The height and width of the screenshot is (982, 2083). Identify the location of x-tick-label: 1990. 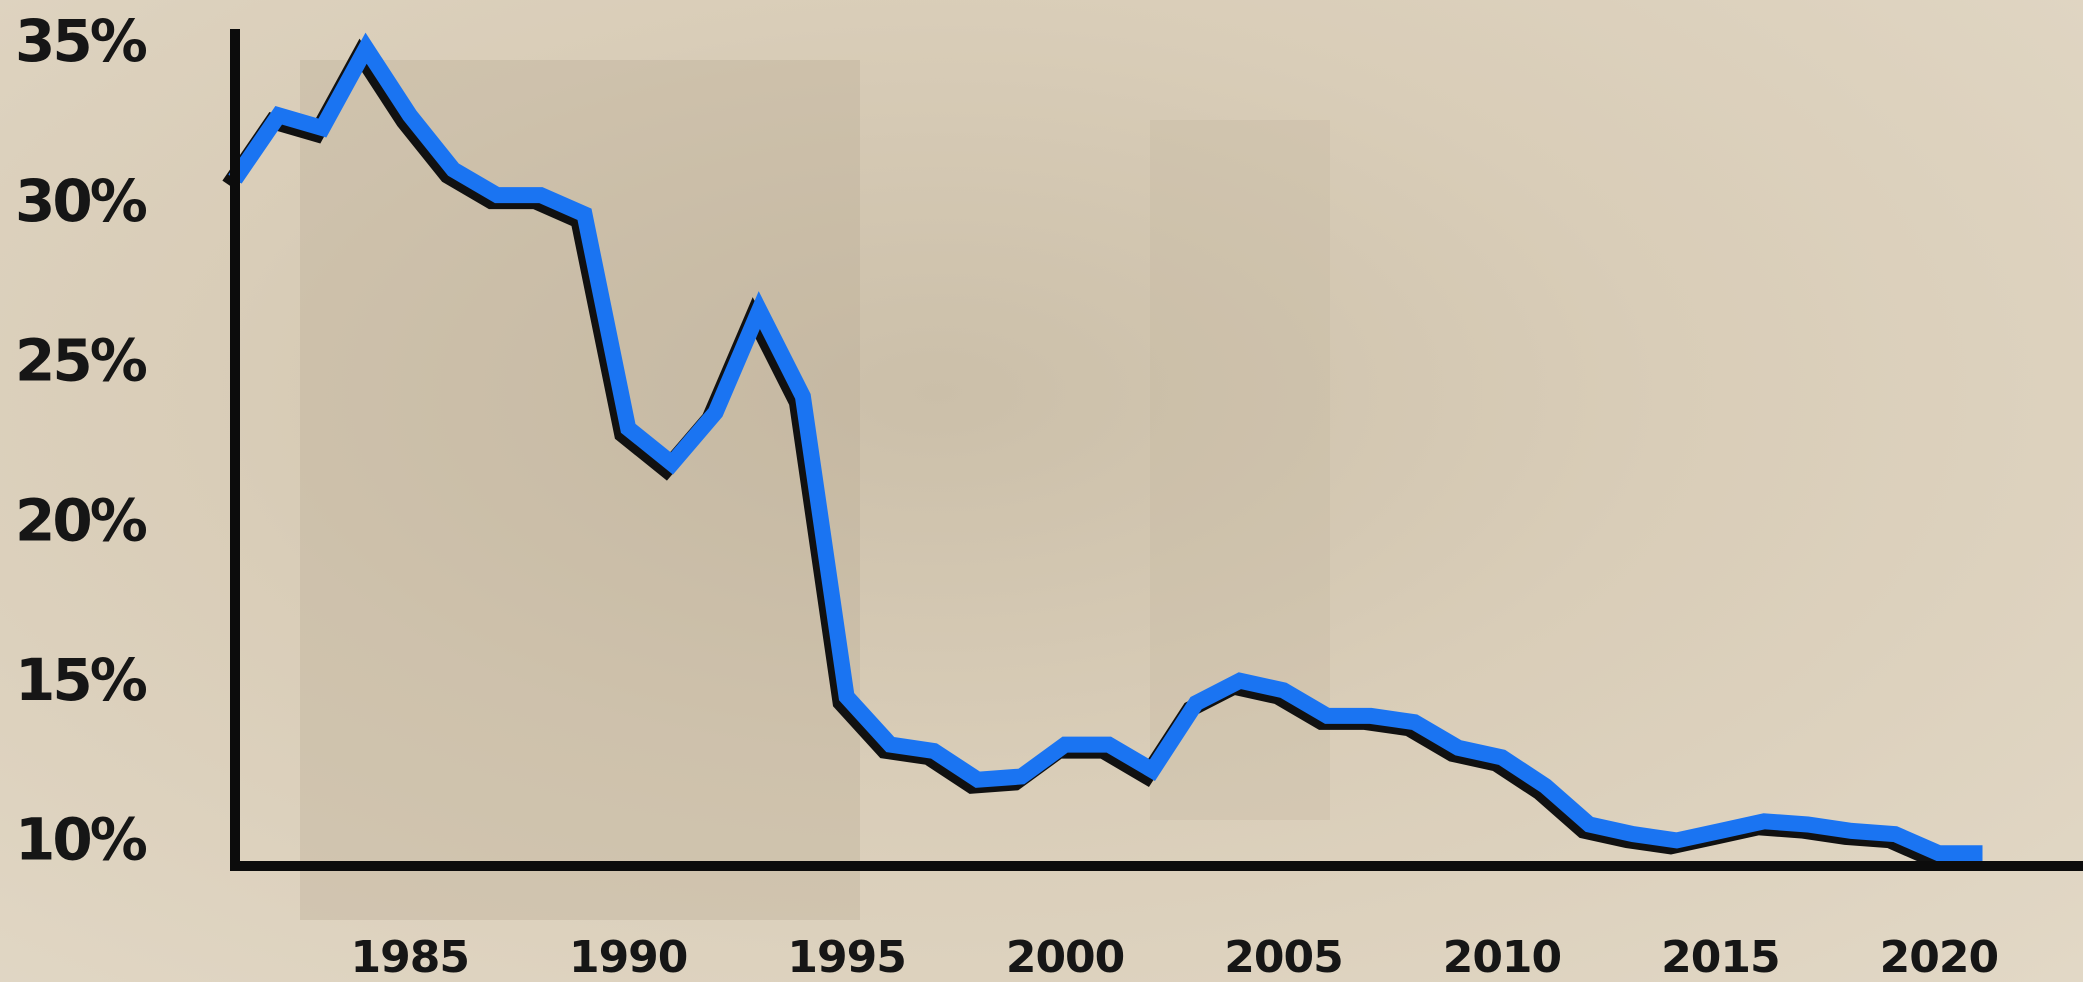
(628, 957).